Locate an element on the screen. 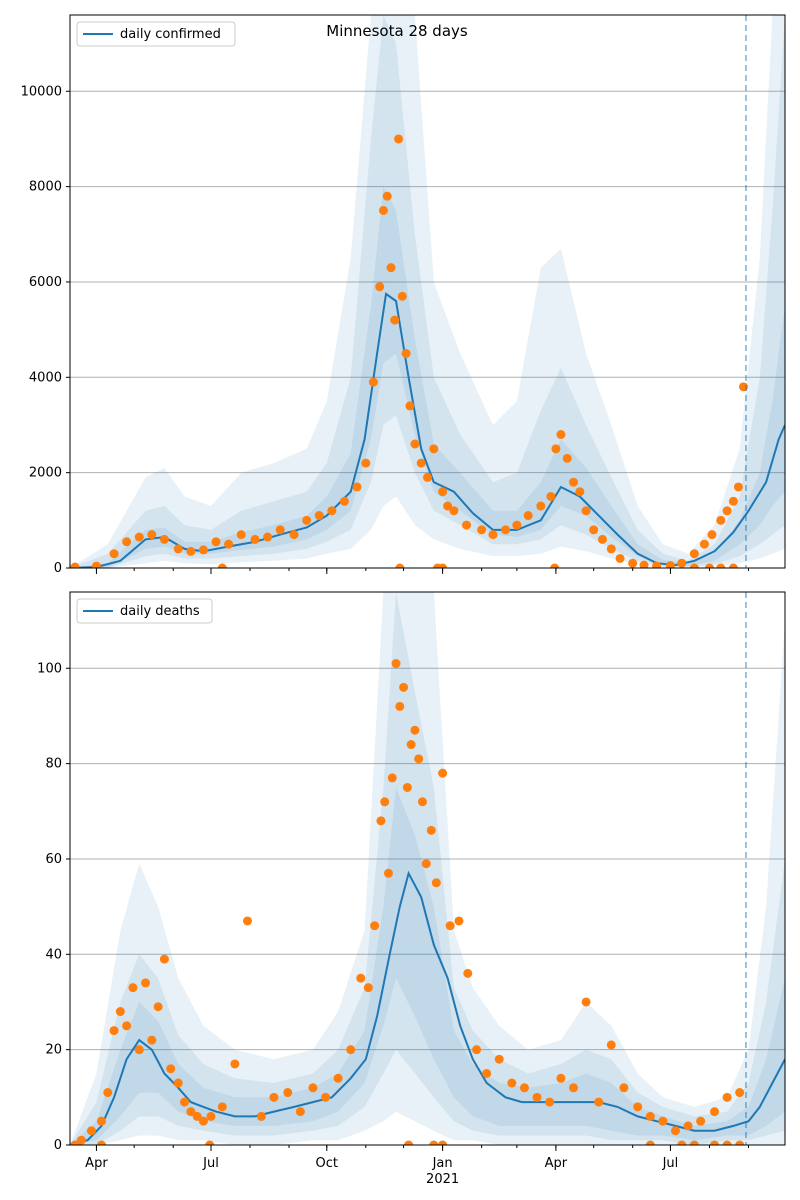 This screenshot has height=1200, width=800. legend-label: daily deaths is located at coordinates (160, 611).